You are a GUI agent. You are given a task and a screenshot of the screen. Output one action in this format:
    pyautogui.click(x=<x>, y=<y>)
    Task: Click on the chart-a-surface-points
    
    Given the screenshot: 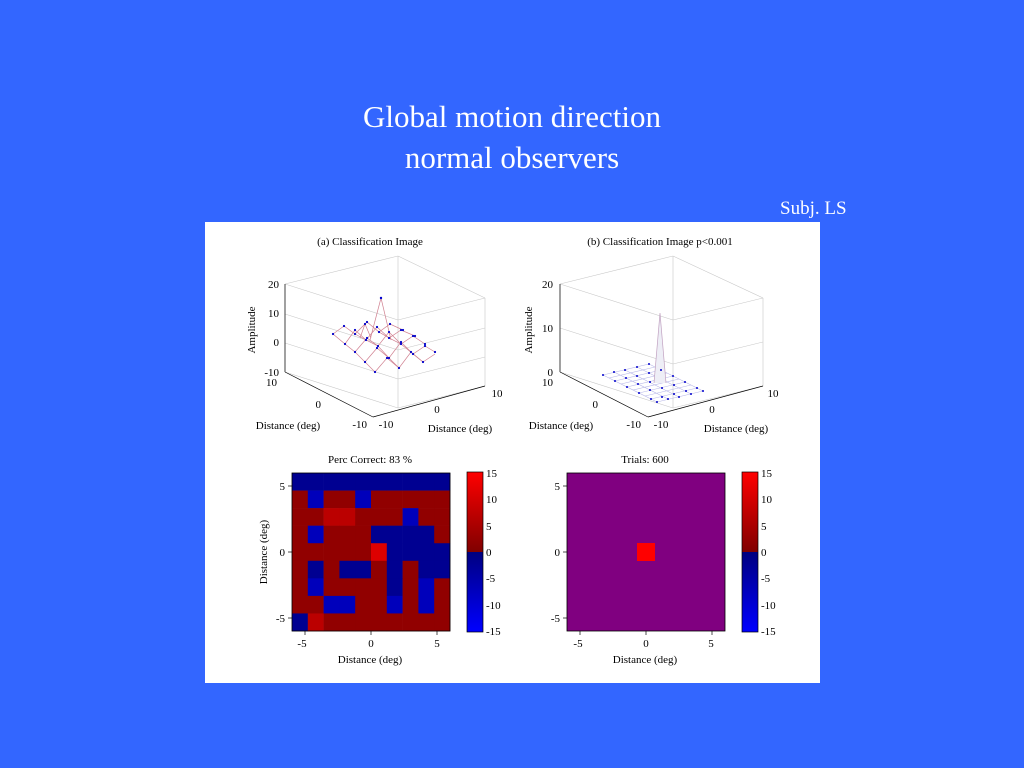 What is the action you would take?
    pyautogui.click(x=384, y=335)
    